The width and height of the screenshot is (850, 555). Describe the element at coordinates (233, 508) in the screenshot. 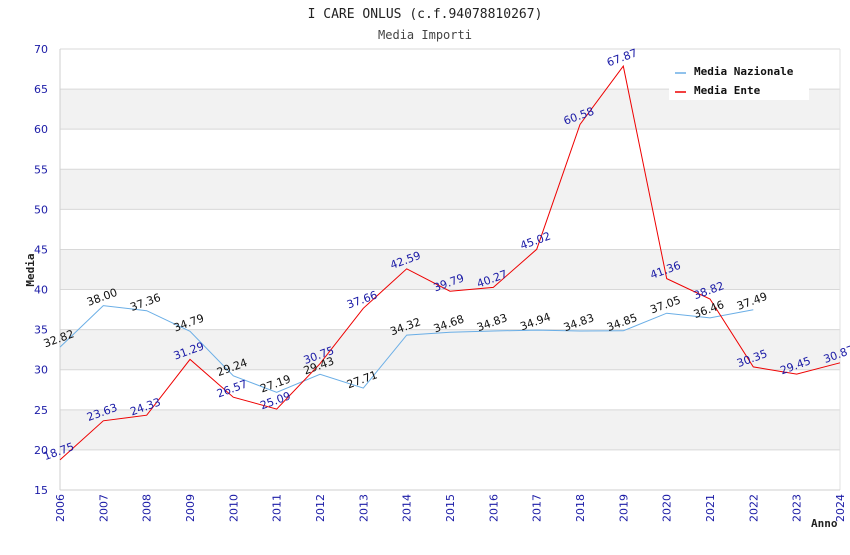

I see `x-tick-label: 2010` at that location.